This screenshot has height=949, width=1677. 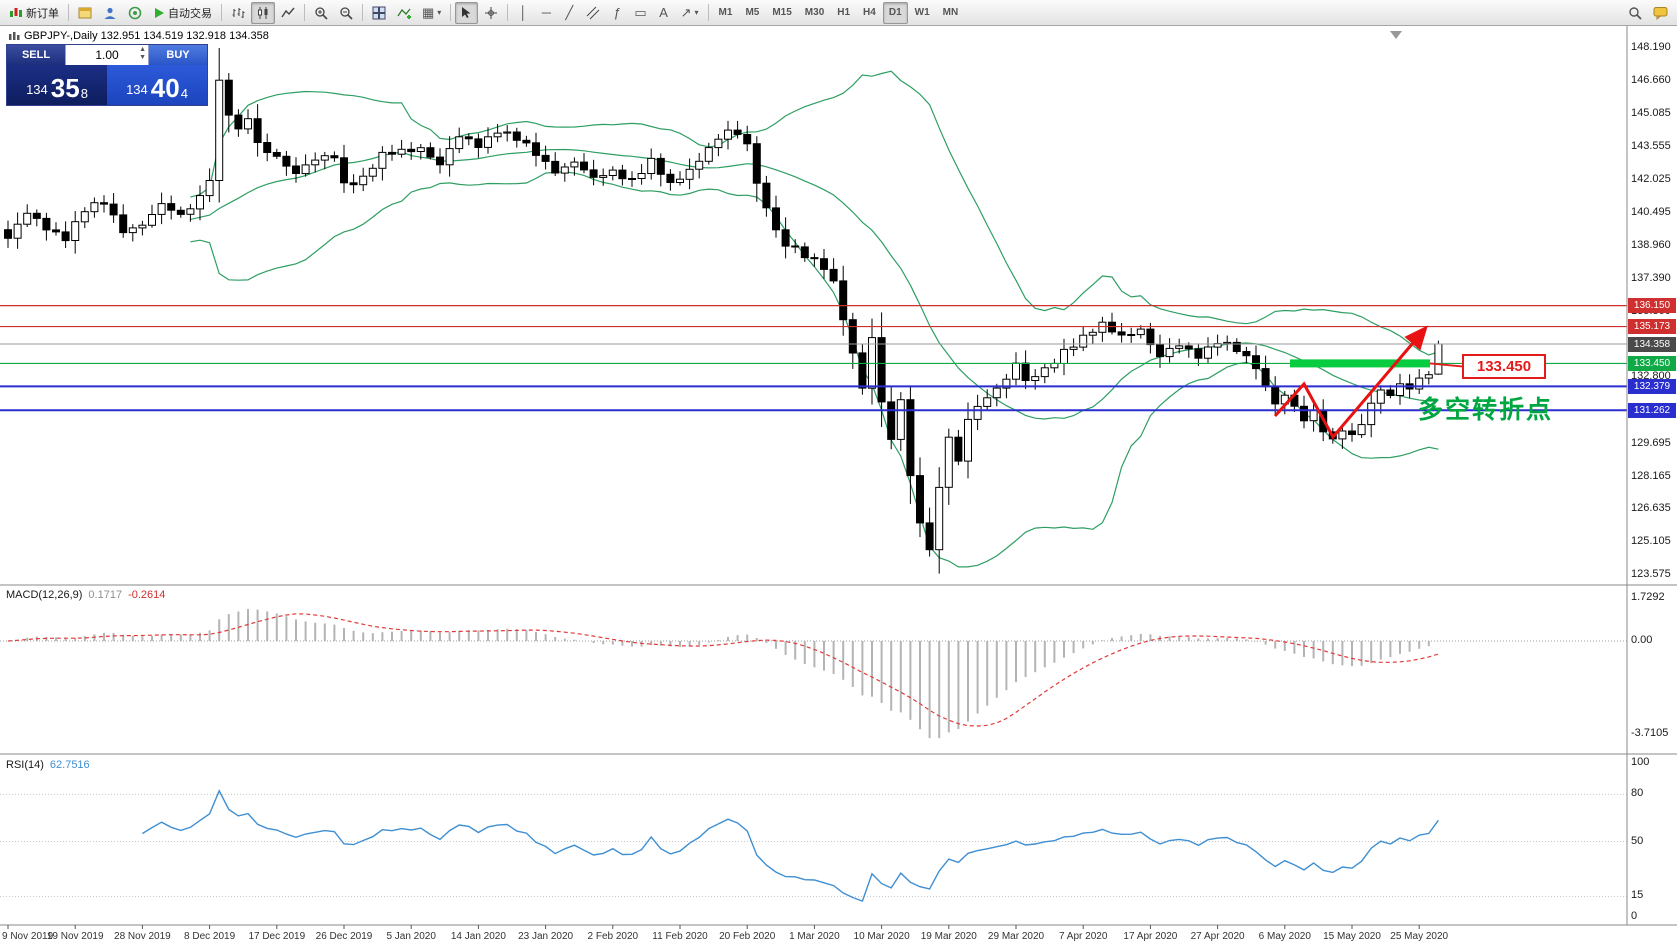 I want to click on shapes-button: ▭, so click(x=640, y=13).